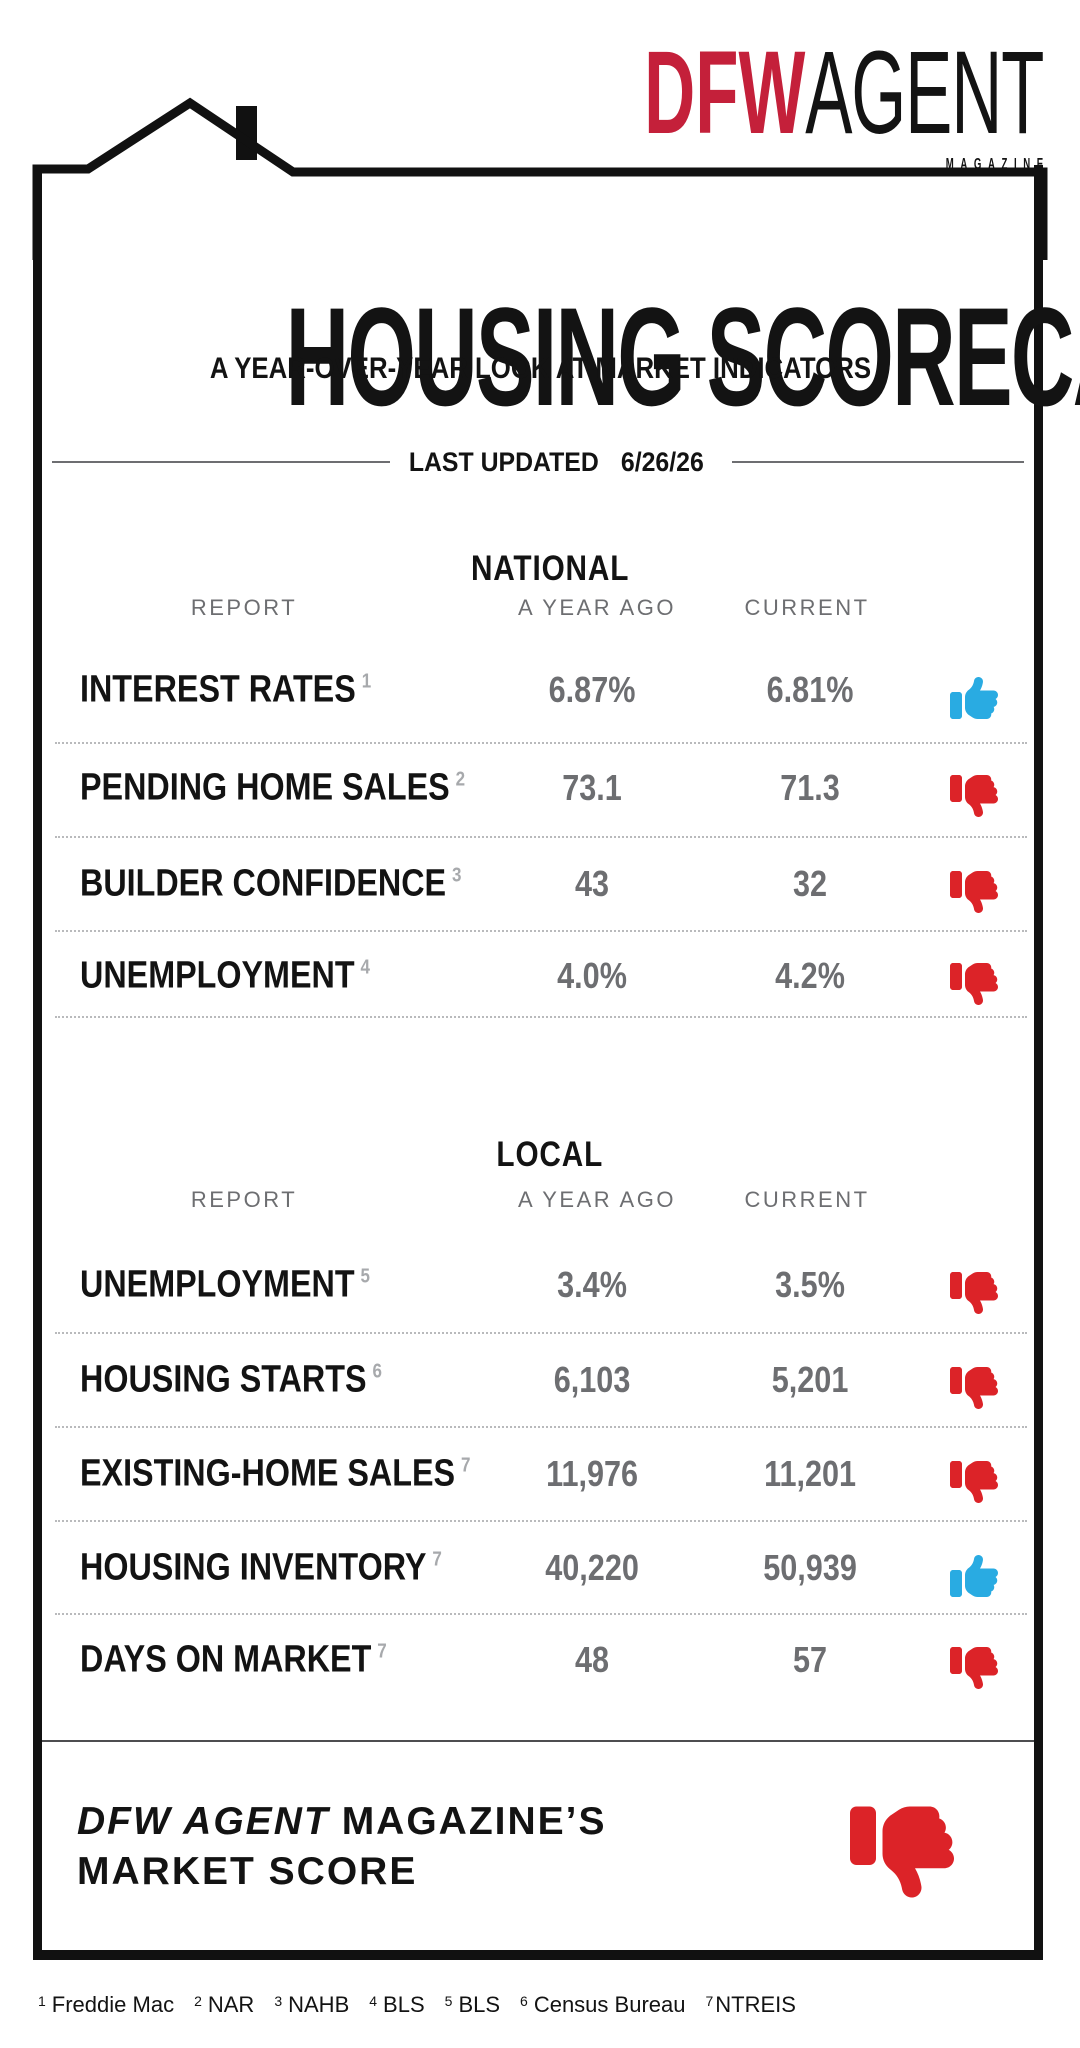 The height and width of the screenshot is (2048, 1080). Describe the element at coordinates (592, 787) in the screenshot. I see `value-year-ago: 73.1` at that location.